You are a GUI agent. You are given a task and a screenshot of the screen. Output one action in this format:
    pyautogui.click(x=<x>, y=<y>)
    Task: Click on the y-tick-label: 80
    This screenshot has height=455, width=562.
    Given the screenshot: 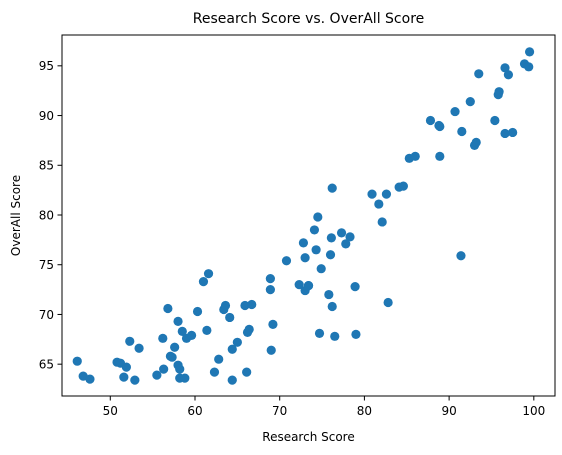 What is the action you would take?
    pyautogui.click(x=46, y=215)
    